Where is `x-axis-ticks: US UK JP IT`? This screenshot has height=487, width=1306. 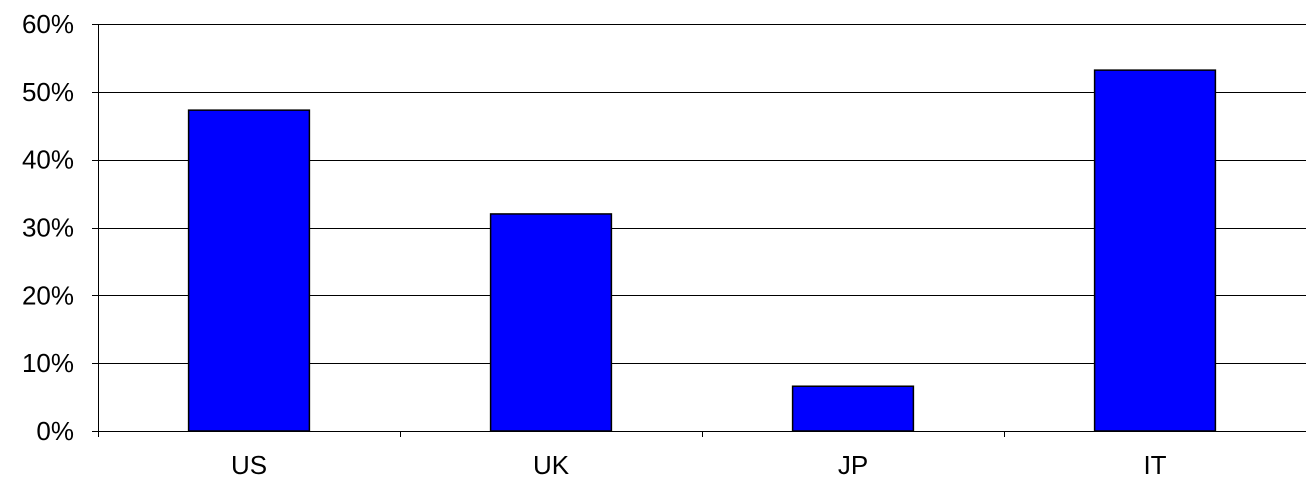 x-axis-ticks: US UK JP IT is located at coordinates (632, 455).